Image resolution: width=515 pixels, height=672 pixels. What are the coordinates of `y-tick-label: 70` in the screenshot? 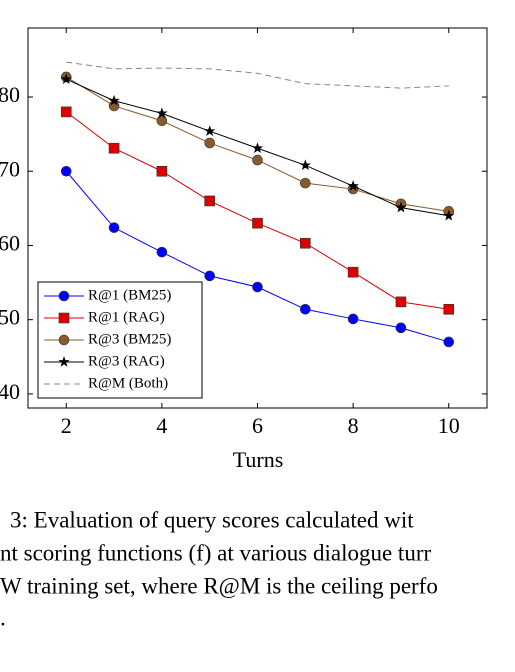 It's located at (10, 168).